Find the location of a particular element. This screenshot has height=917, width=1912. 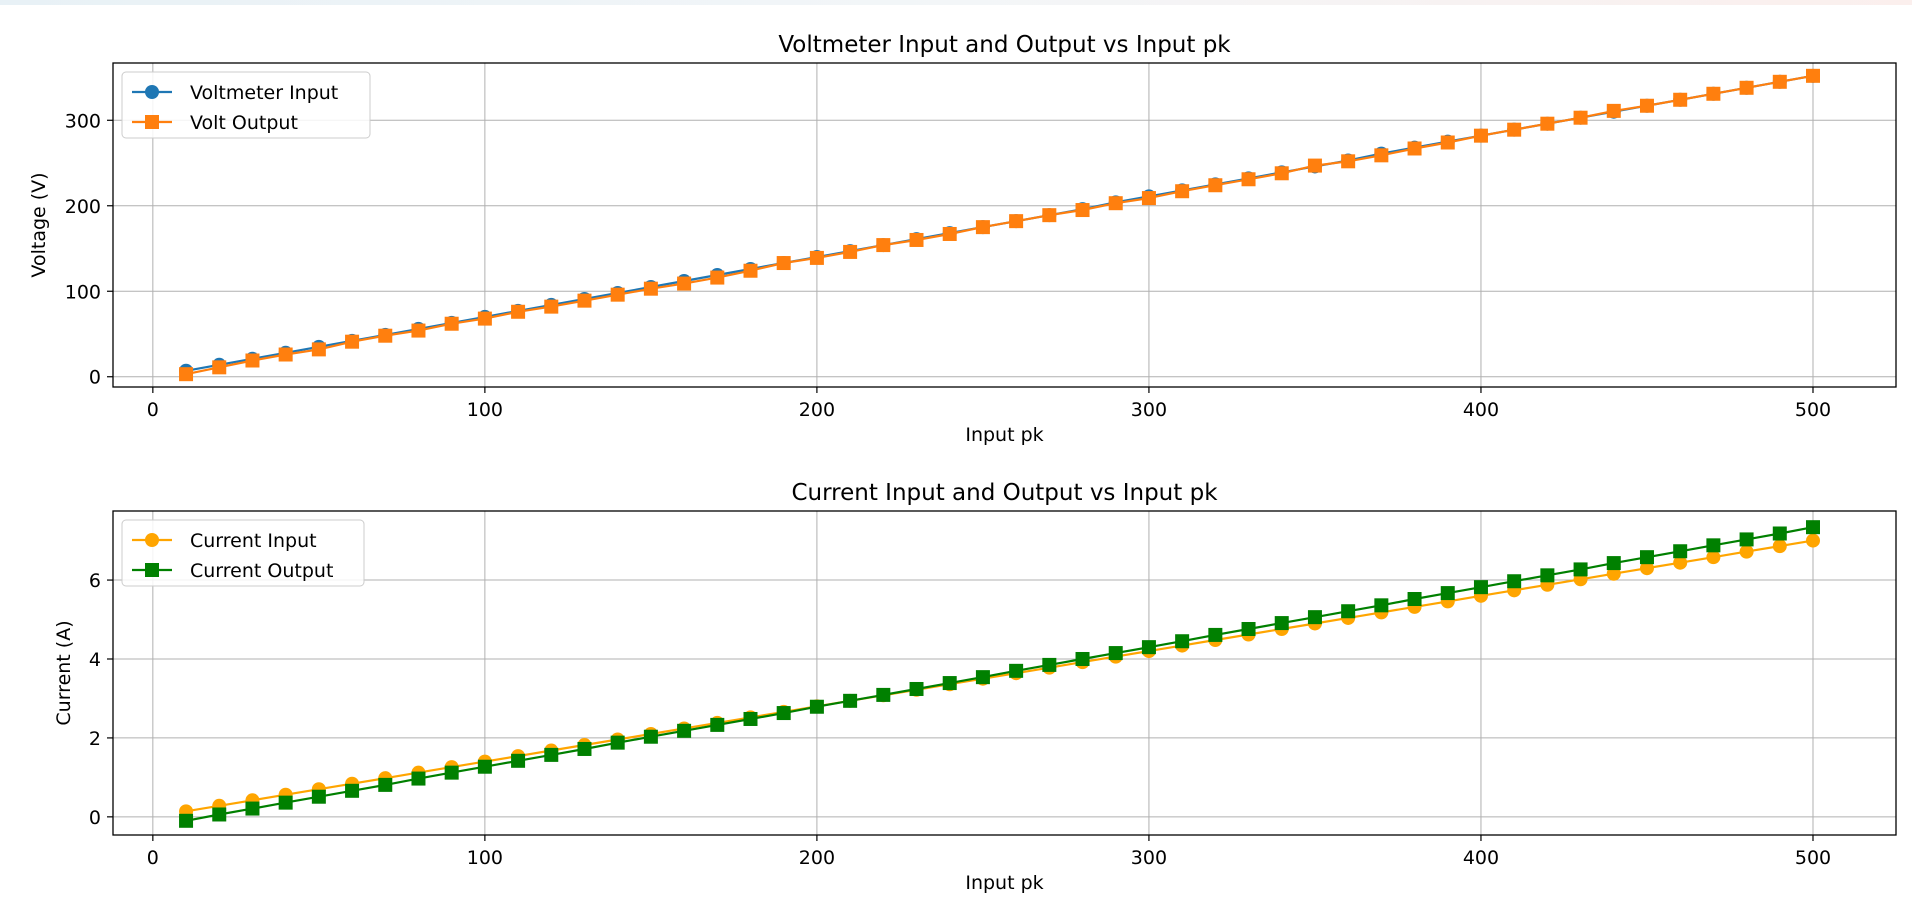

legend-label: Current Output is located at coordinates (261, 571).